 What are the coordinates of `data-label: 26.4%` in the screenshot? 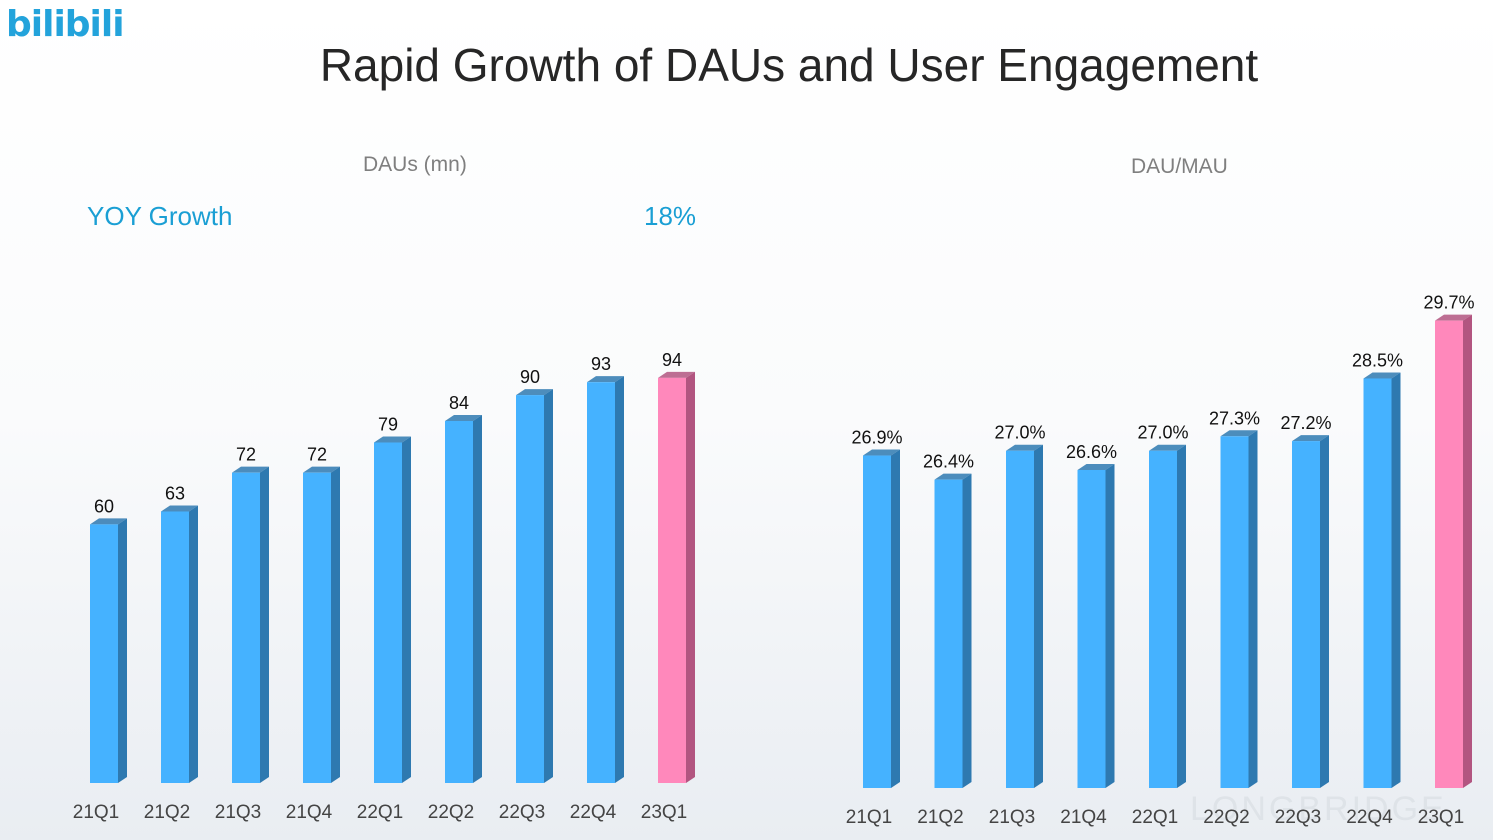 It's located at (948, 462).